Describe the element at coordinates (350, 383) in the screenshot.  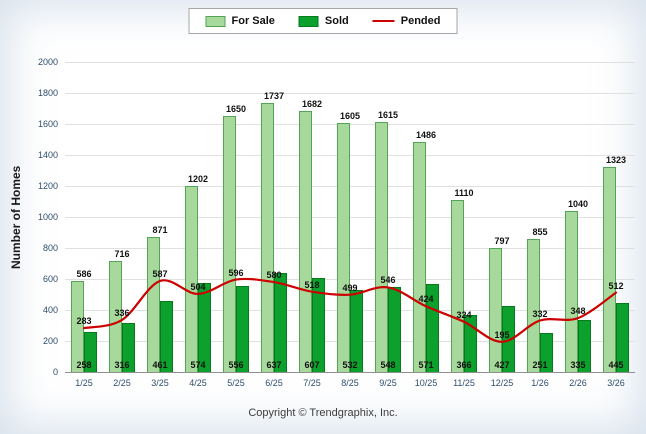
I see `x-axis-tick-label: 8/25` at that location.